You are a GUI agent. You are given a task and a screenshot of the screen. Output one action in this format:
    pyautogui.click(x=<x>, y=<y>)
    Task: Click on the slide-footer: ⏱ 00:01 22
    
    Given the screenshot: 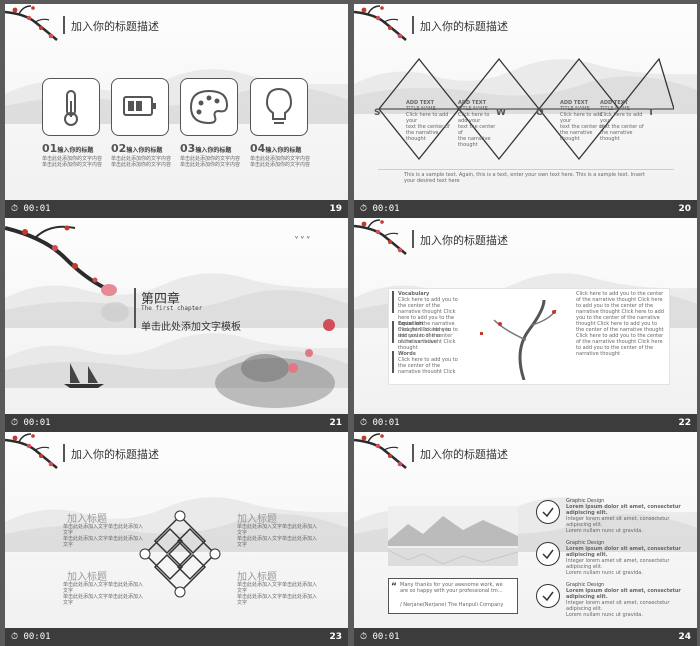 What is the action you would take?
    pyautogui.click(x=525, y=423)
    